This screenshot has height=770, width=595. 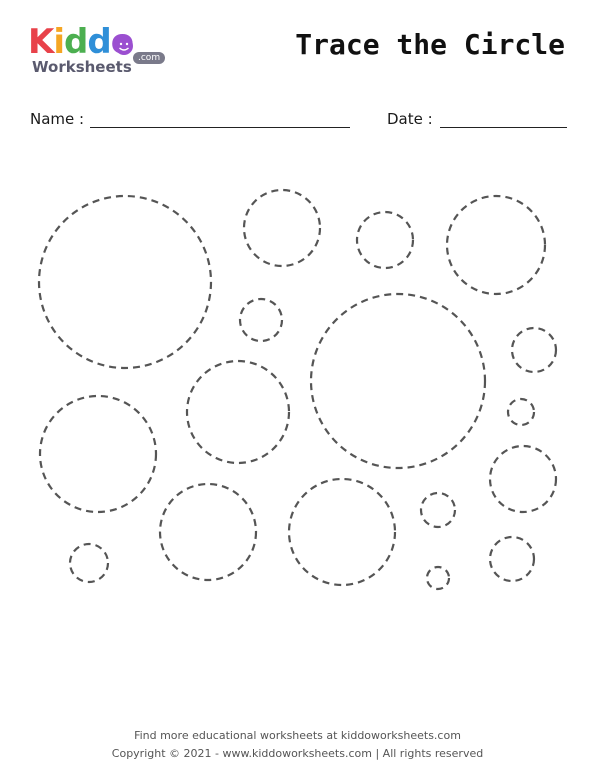 What do you see at coordinates (410, 119) in the screenshot?
I see `date-label: Date :` at bounding box center [410, 119].